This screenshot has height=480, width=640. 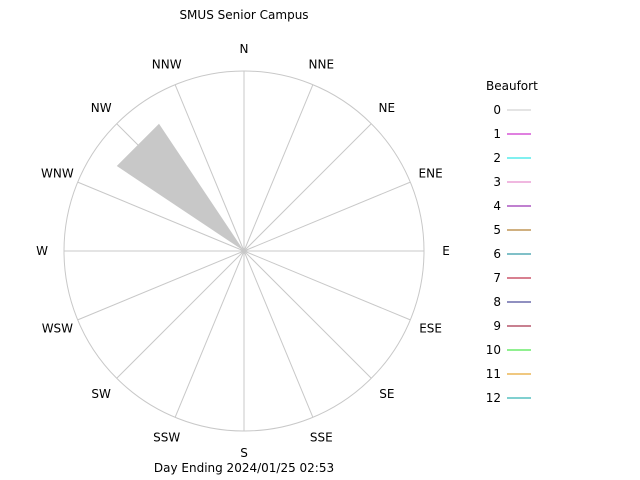 What do you see at coordinates (166, 438) in the screenshot?
I see `direction-label-ssw: SSW` at bounding box center [166, 438].